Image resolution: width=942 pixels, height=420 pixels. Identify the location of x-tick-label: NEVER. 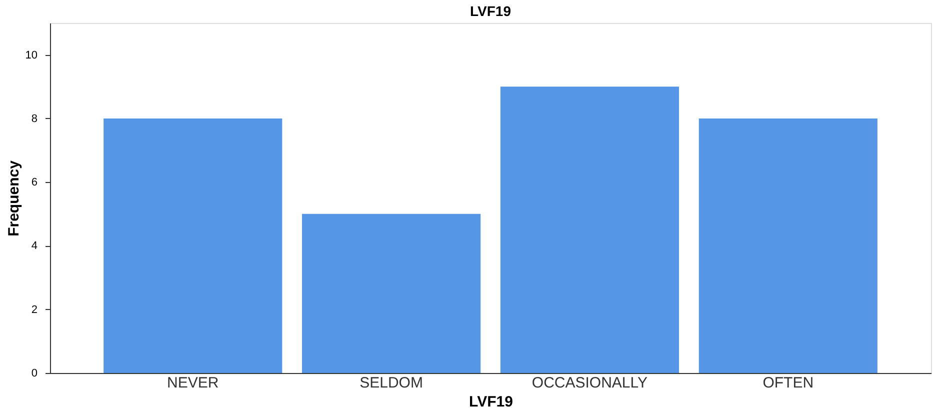
(193, 383).